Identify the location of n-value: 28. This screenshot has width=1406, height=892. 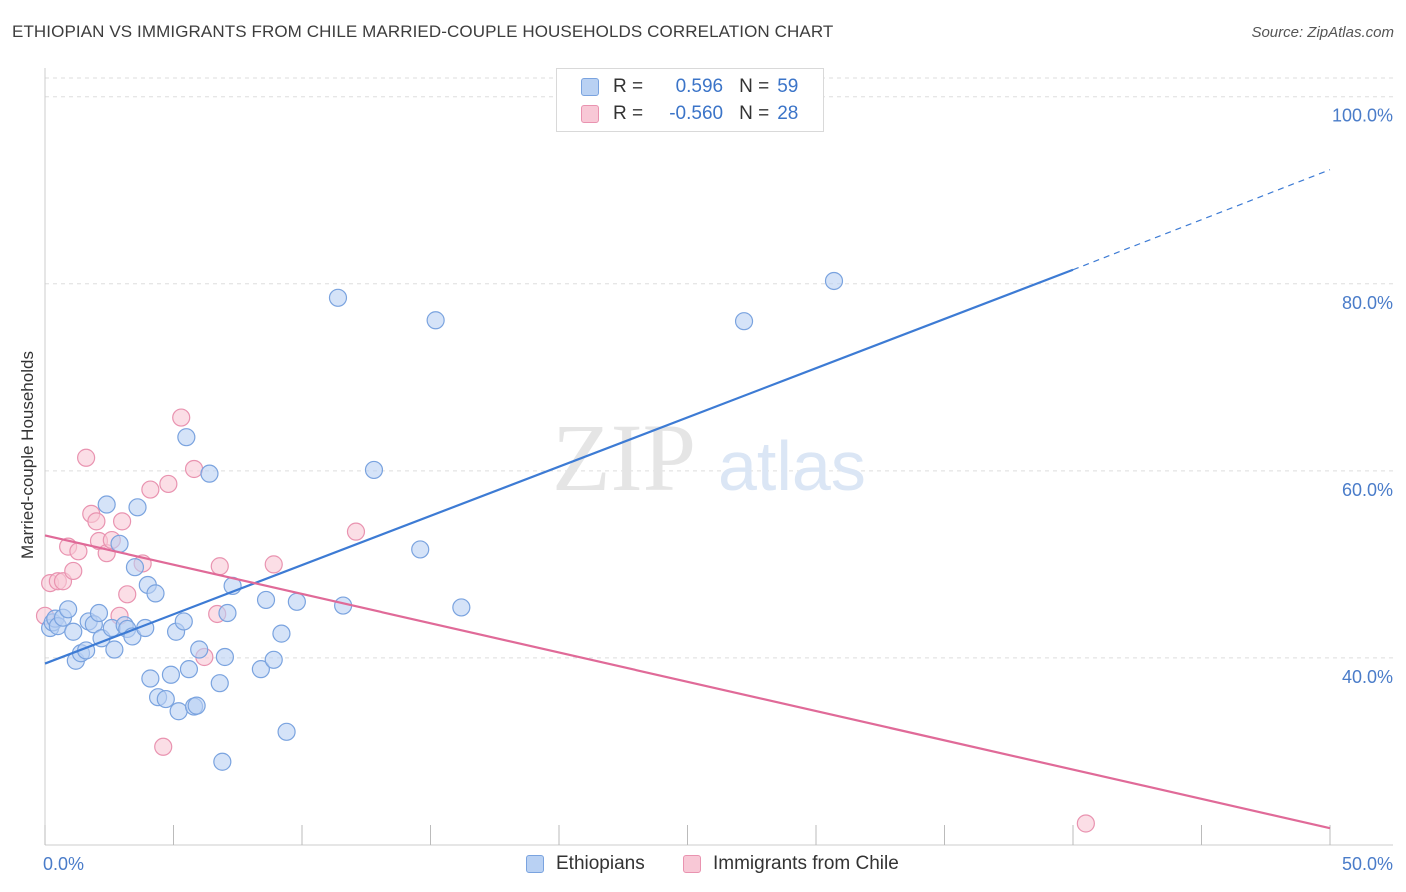
(788, 113).